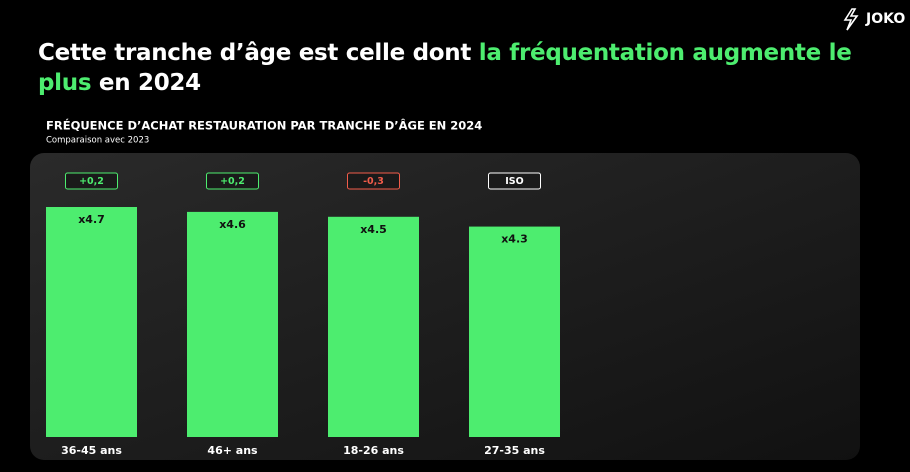  What do you see at coordinates (885, 19) in the screenshot?
I see `brand: JOKO` at bounding box center [885, 19].